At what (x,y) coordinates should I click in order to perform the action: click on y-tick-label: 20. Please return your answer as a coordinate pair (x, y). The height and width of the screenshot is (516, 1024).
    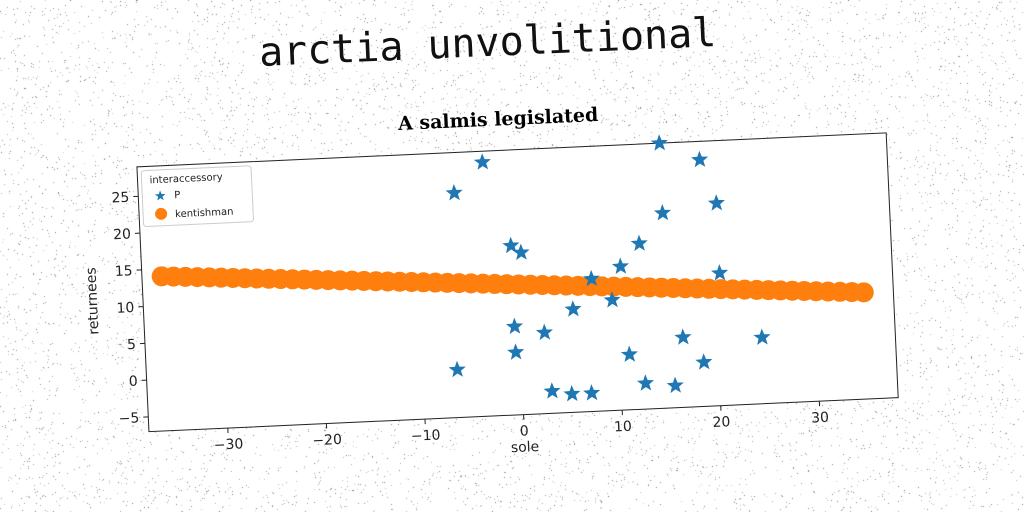
    Looking at the image, I should click on (122, 235).